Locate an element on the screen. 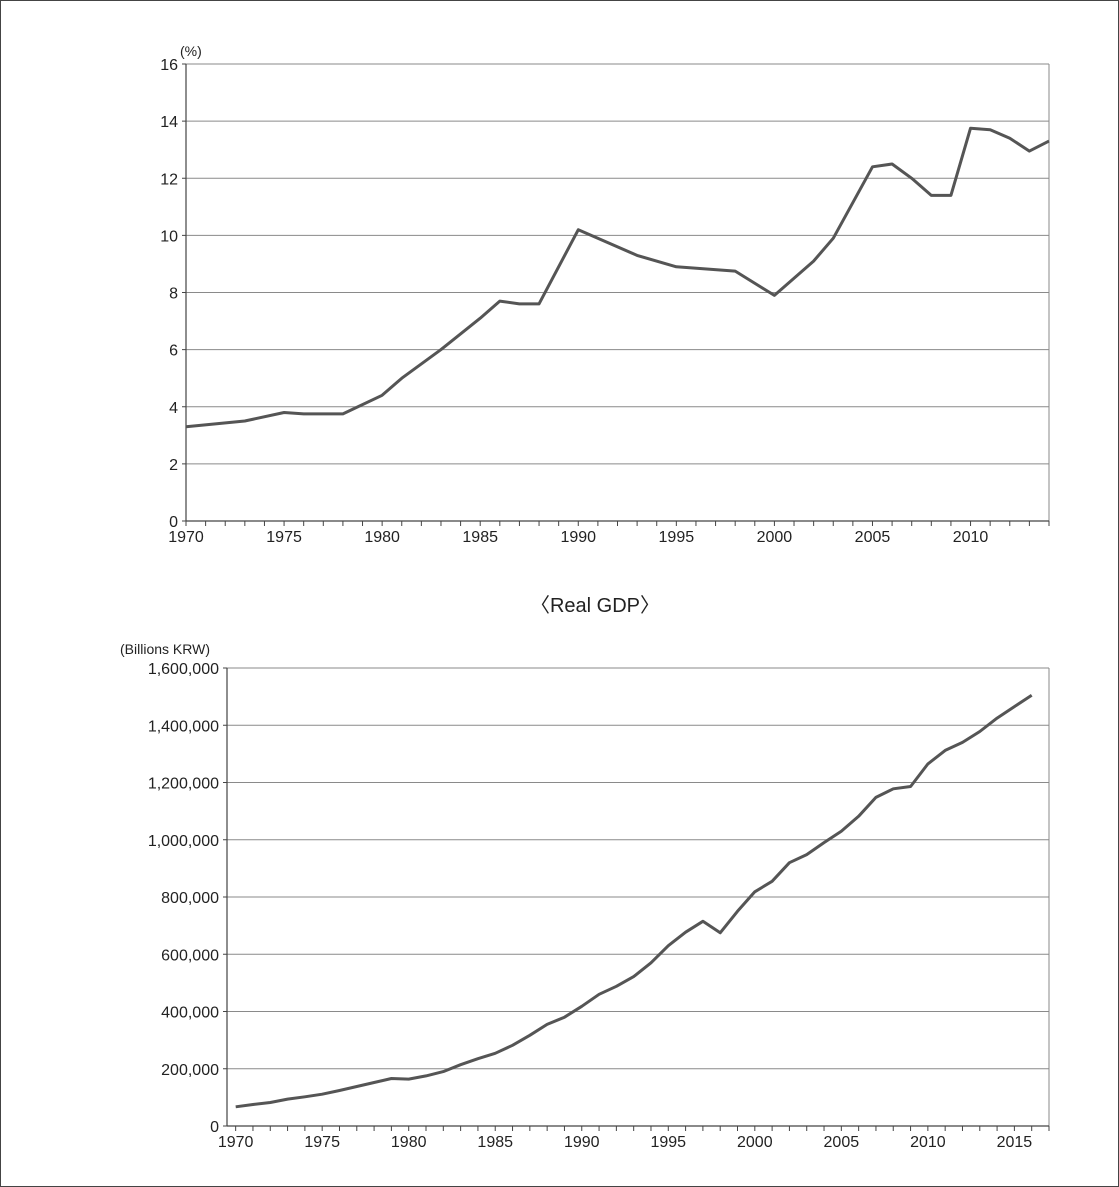  x-tick-labels: 1970 1975 1980 1985 1990 1995 2000 2005 2010 is located at coordinates (578, 537).